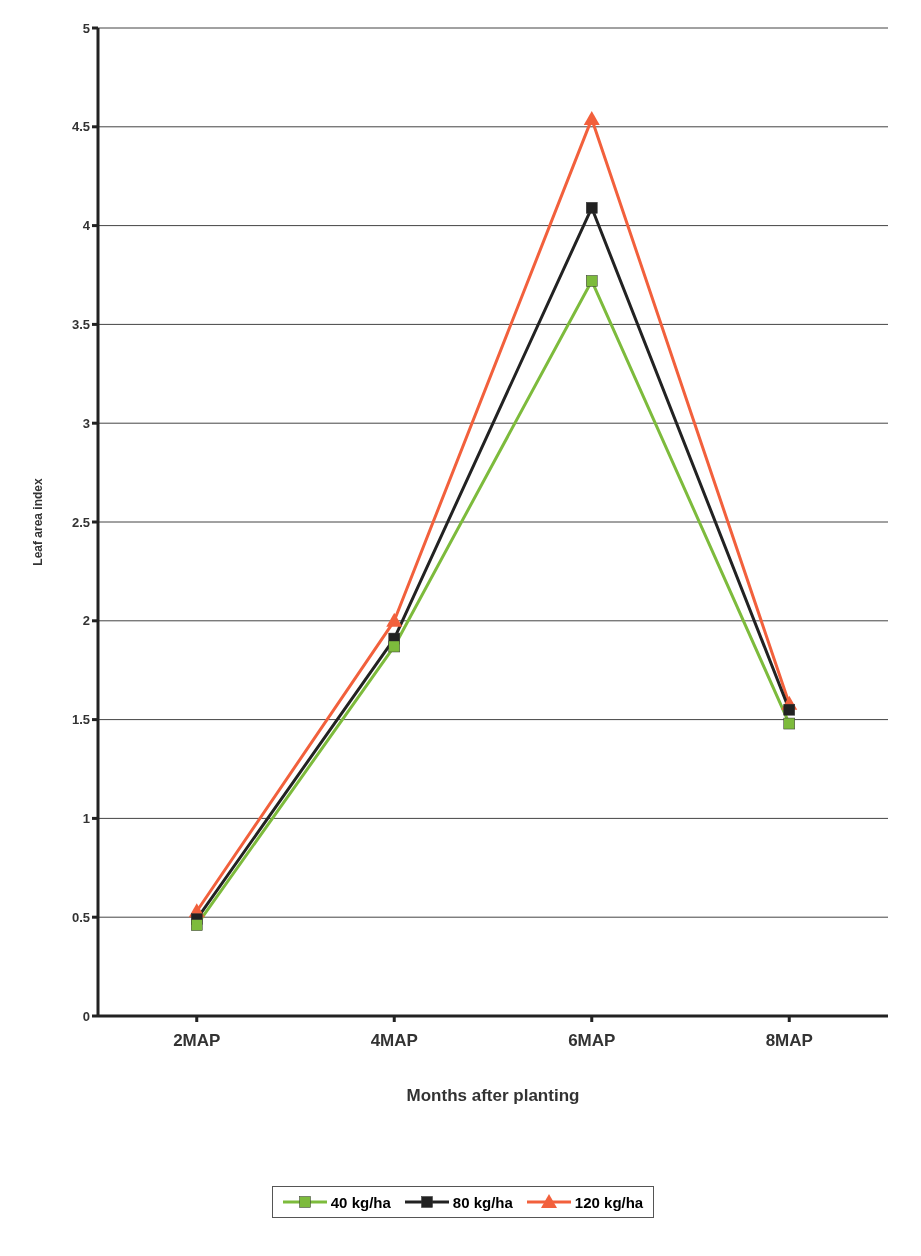 The image size is (921, 1256). Describe the element at coordinates (86, 819) in the screenshot. I see `y-tick-label: 1` at that location.